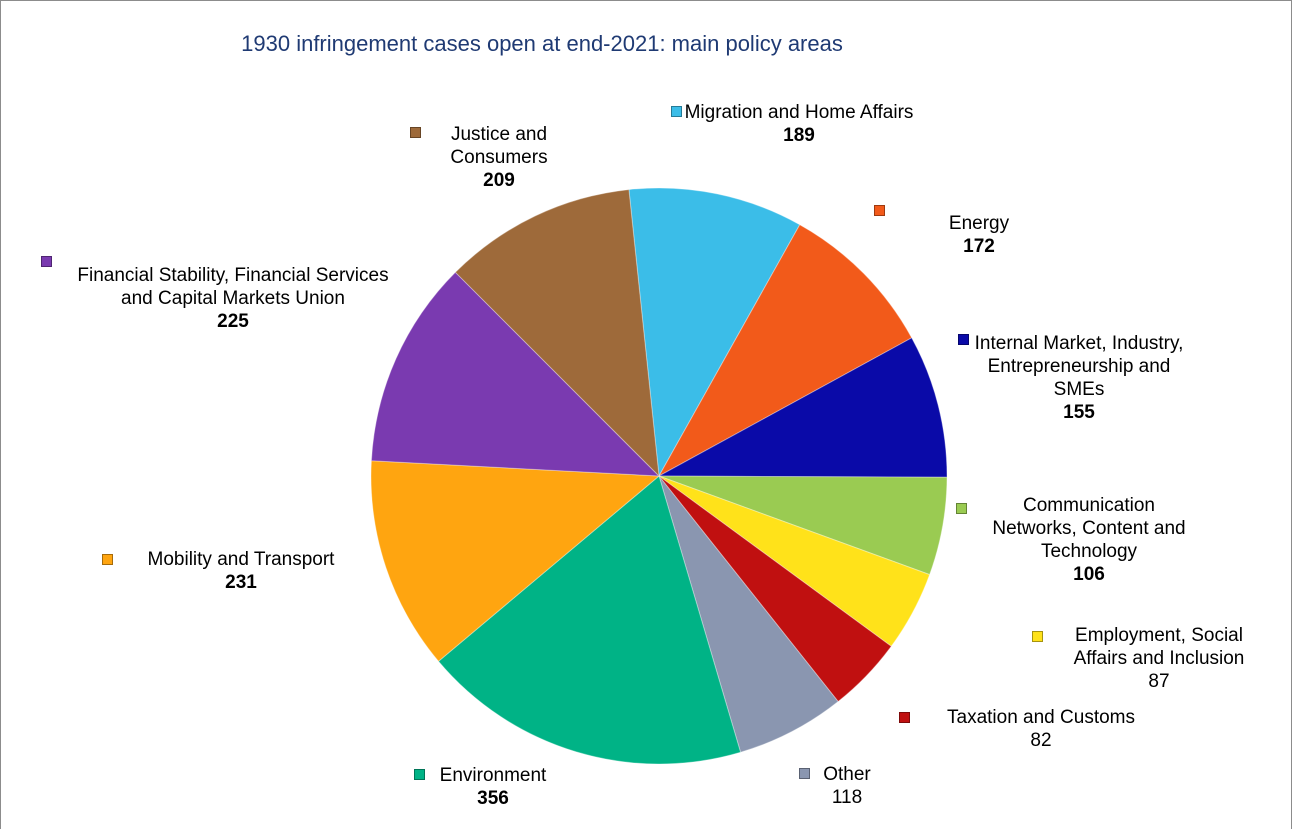  What do you see at coordinates (847, 786) in the screenshot?
I see `slice-label: Other 118` at bounding box center [847, 786].